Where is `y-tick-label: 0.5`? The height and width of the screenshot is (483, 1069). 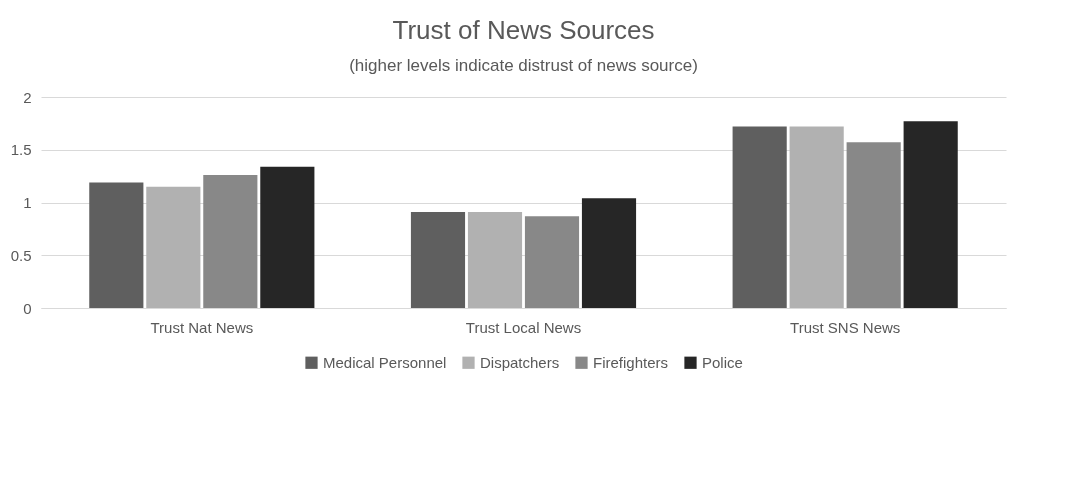
y-tick-label: 0.5 is located at coordinates (21, 255).